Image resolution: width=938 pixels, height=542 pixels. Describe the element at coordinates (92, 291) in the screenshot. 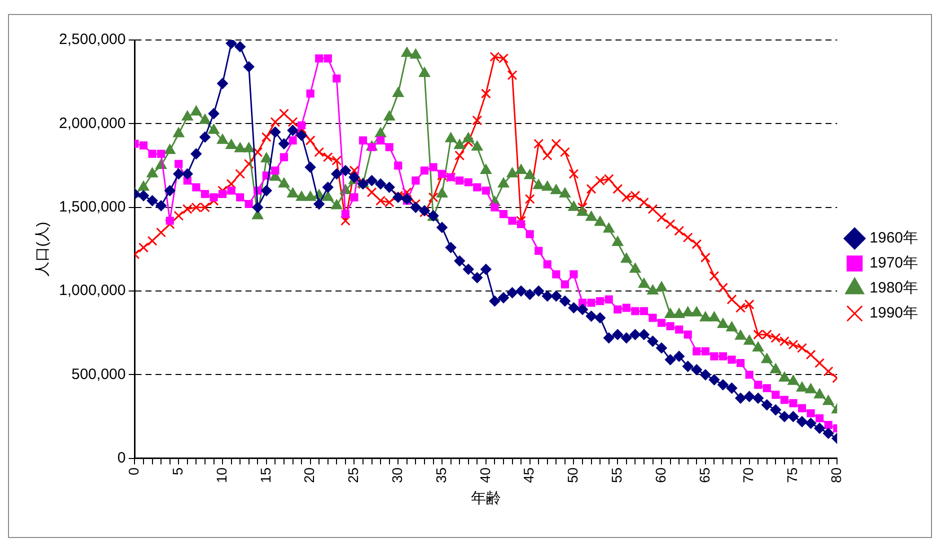

I see `y-tick-label: 1,000,000` at that location.